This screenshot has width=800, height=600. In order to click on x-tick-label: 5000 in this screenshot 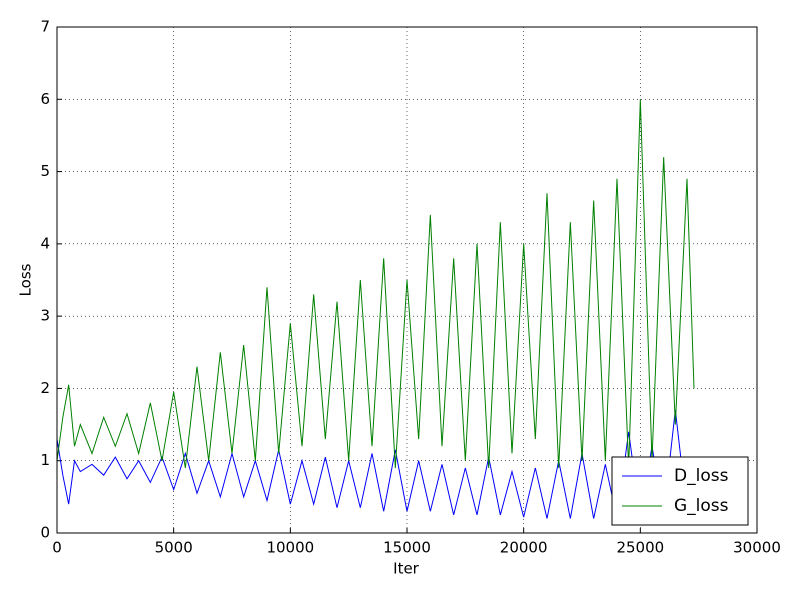, I will do `click(174, 548)`.